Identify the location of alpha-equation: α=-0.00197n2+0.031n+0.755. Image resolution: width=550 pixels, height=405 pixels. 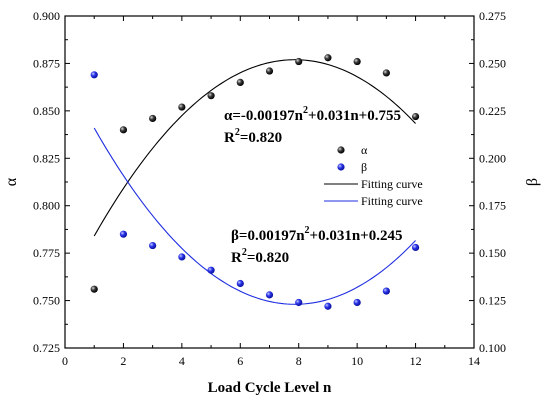
(312, 114).